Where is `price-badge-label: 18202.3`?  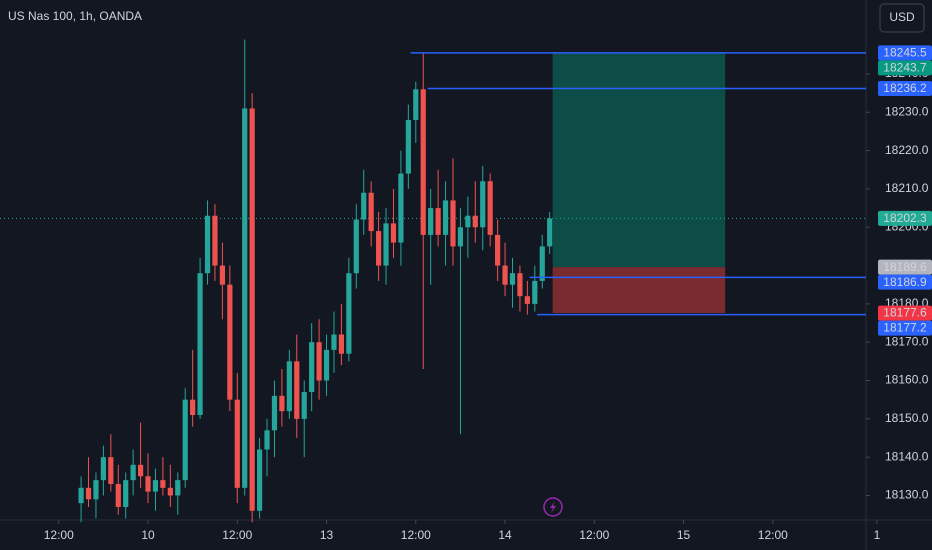
price-badge-label: 18202.3 is located at coordinates (905, 218).